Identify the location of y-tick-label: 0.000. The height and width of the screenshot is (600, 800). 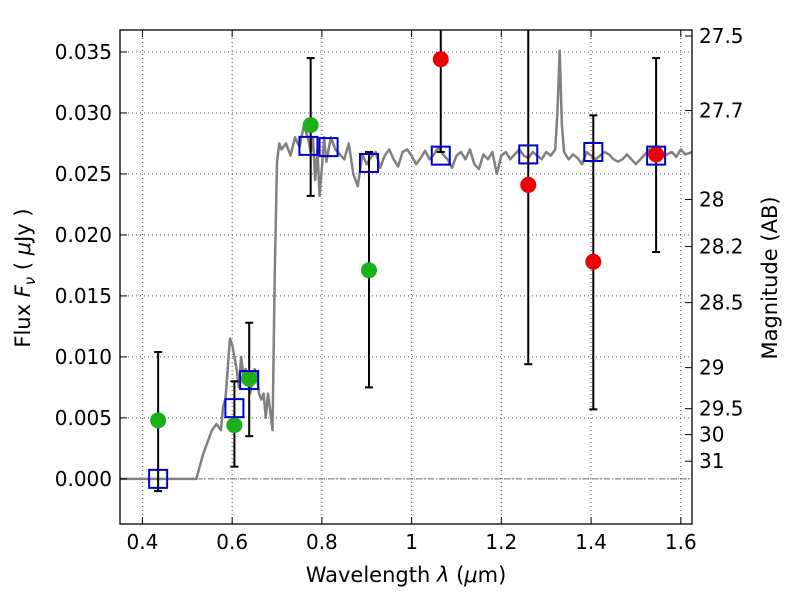
(83, 479).